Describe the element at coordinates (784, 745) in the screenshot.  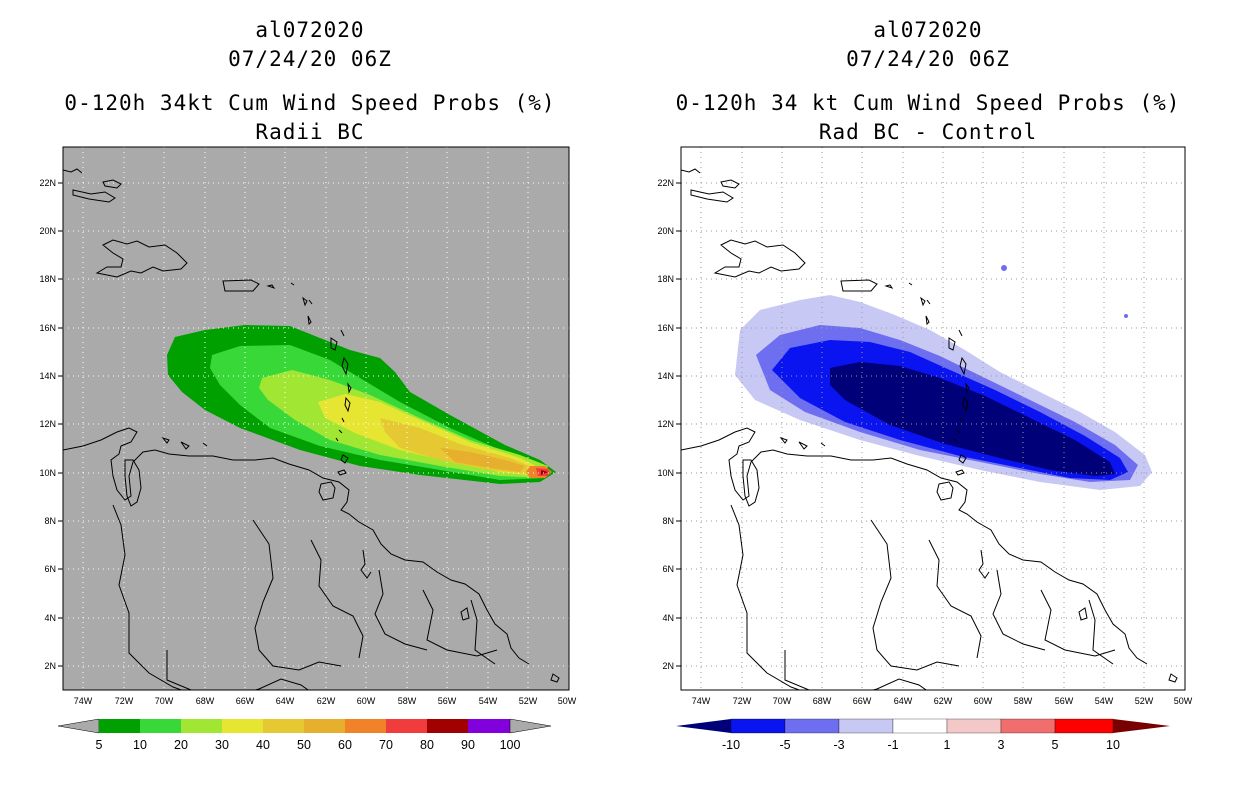
I see `colorbar-label: -5` at that location.